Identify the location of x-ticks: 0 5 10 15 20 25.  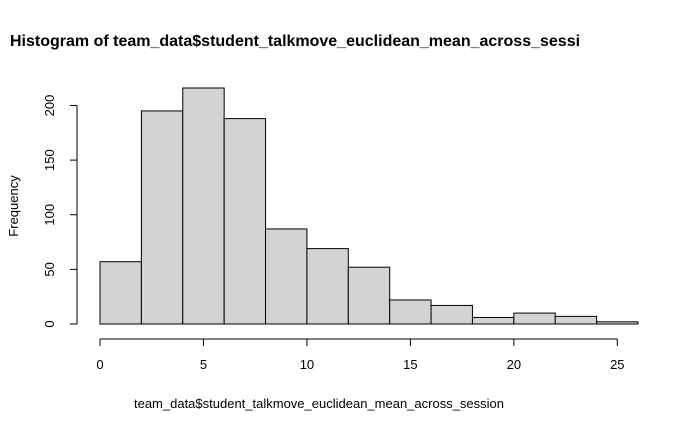
(360, 355).